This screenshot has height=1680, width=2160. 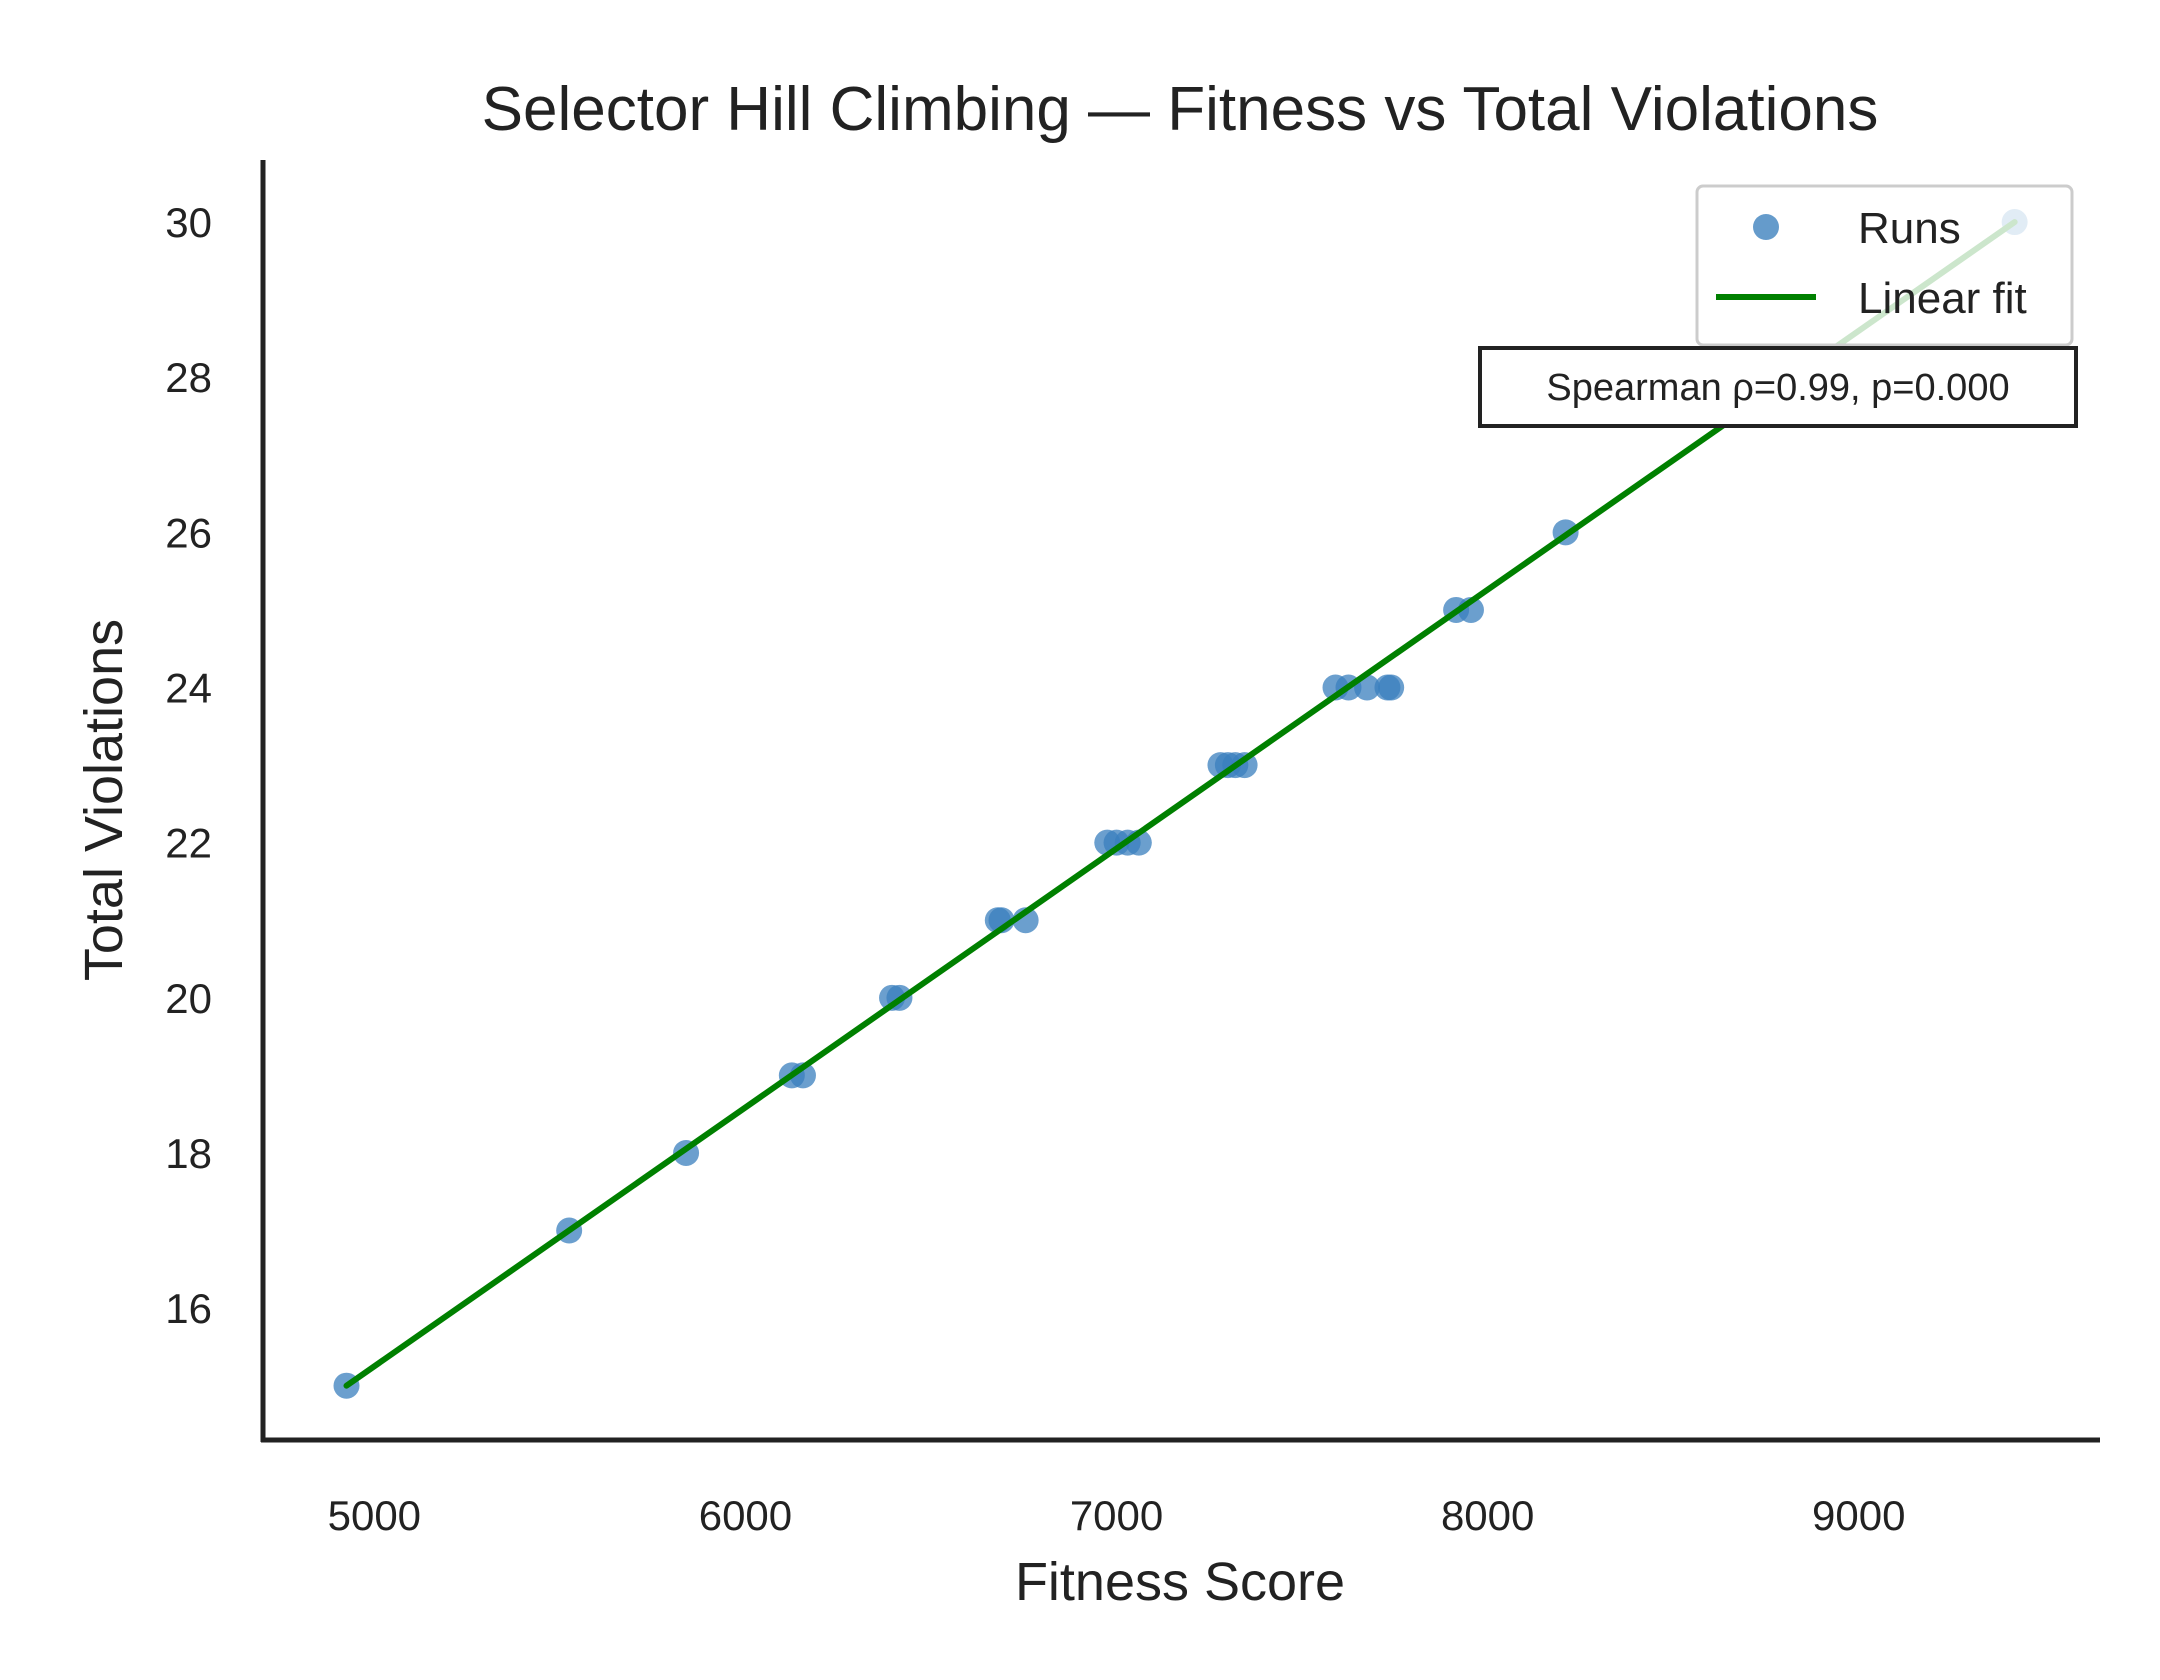 What do you see at coordinates (188, 1153) in the screenshot?
I see `y-tick-label: 18` at bounding box center [188, 1153].